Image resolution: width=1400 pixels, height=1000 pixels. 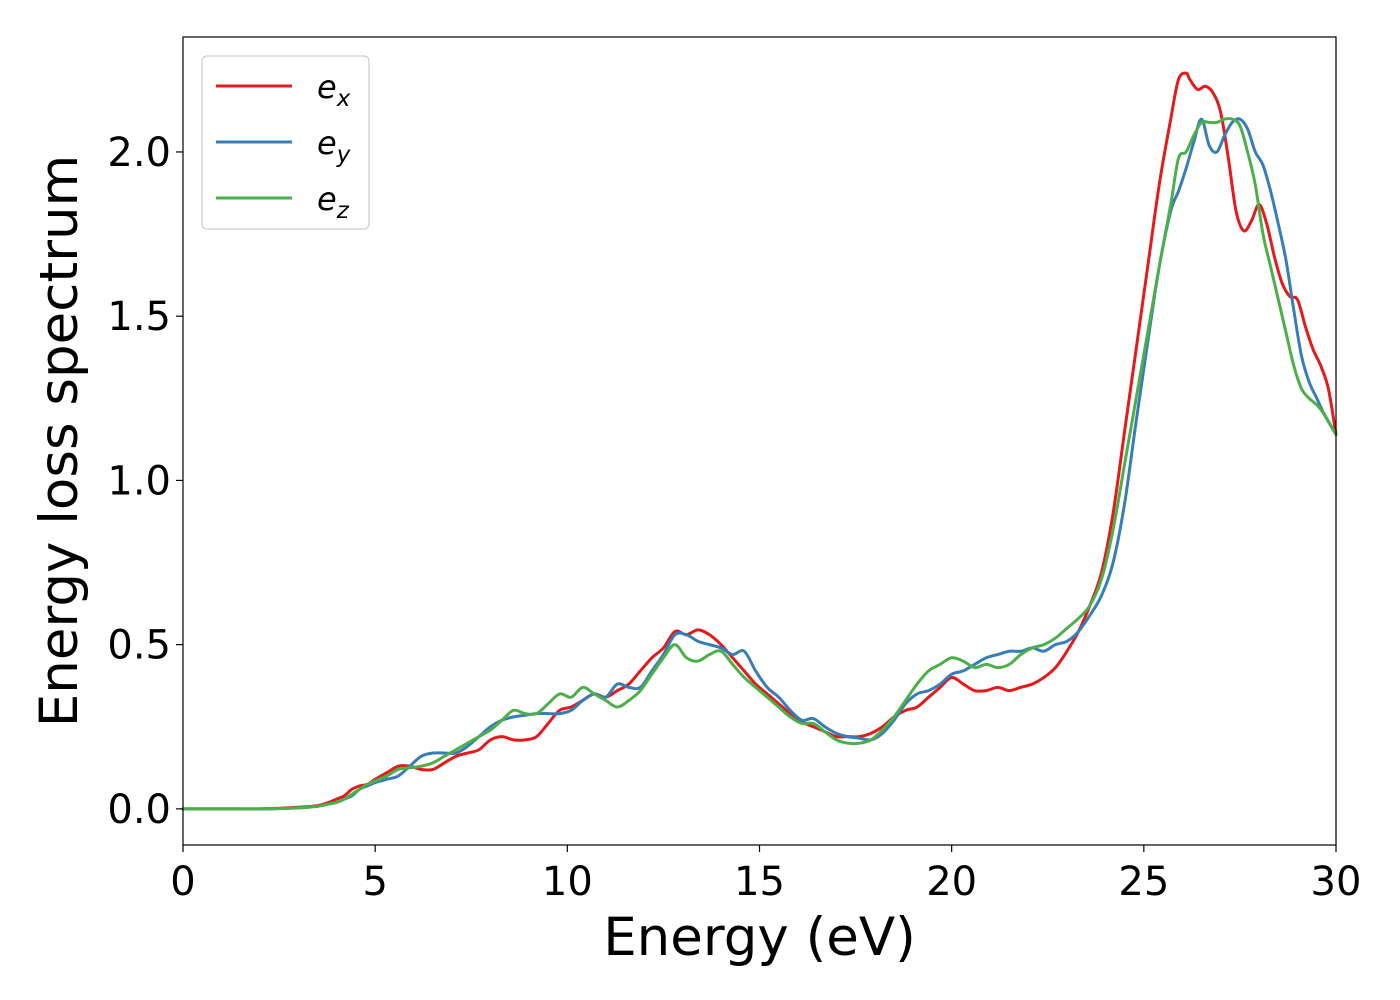 I want to click on y-tick-label: 1.0, so click(x=139, y=481).